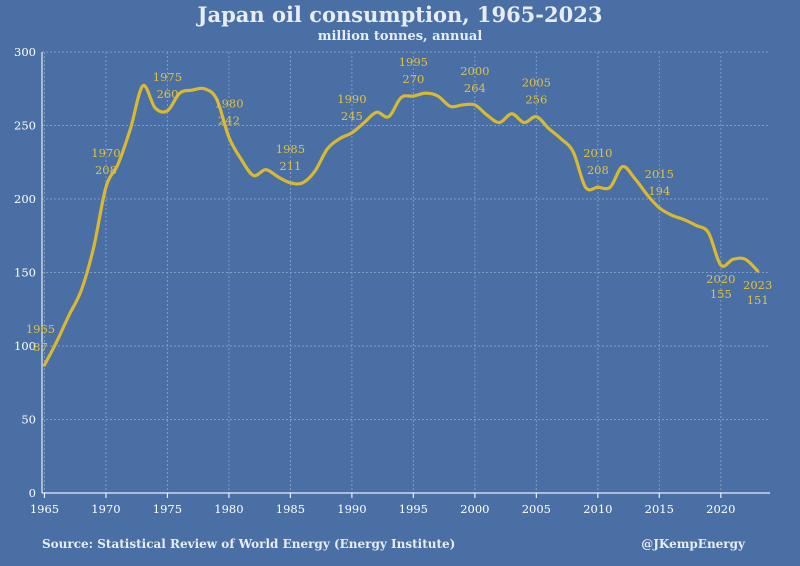 The height and width of the screenshot is (566, 800). What do you see at coordinates (228, 509) in the screenshot?
I see `x-tick-label: 1980` at bounding box center [228, 509].